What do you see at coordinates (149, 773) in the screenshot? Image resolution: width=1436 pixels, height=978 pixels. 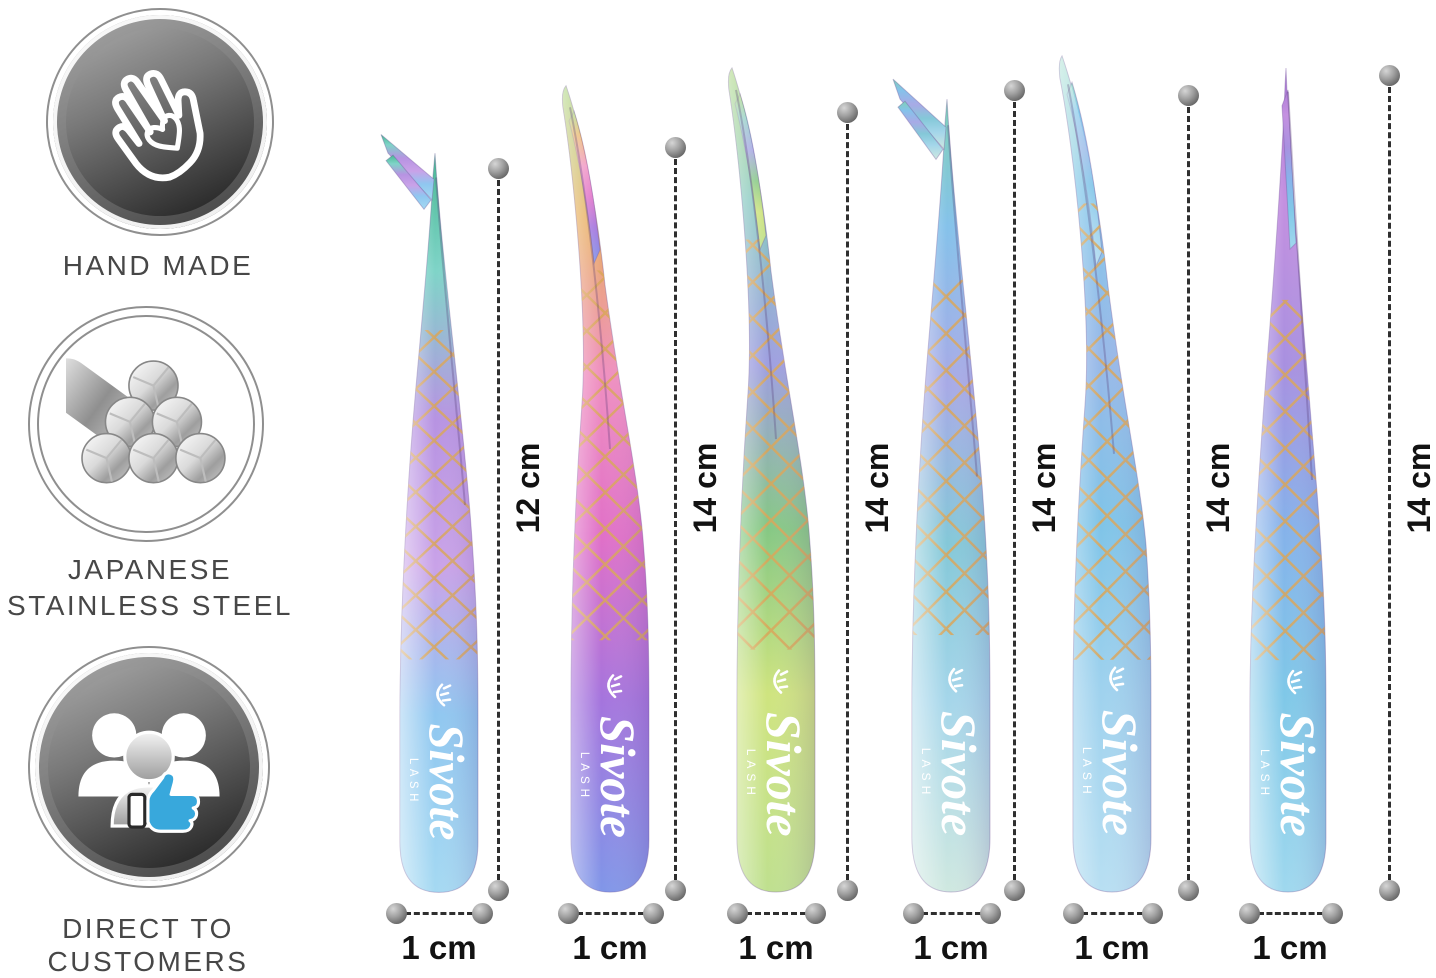 I see `customers-thumbs-up-icon` at bounding box center [149, 773].